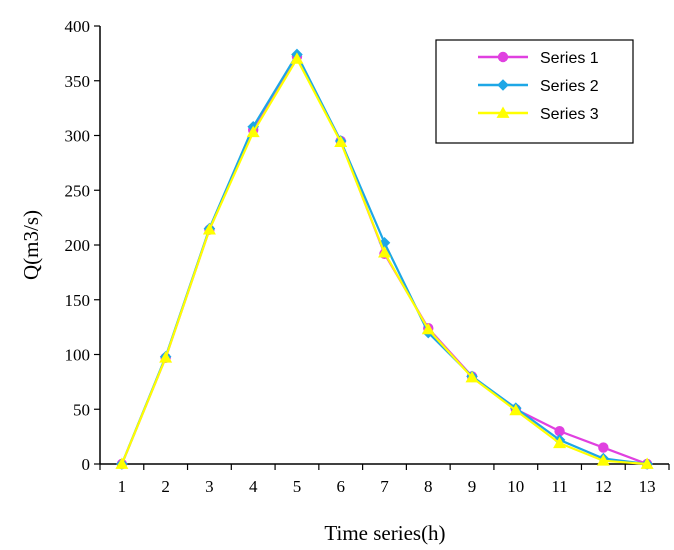  Describe the element at coordinates (538, 58) in the screenshot. I see `legend-item: Series 1` at that location.